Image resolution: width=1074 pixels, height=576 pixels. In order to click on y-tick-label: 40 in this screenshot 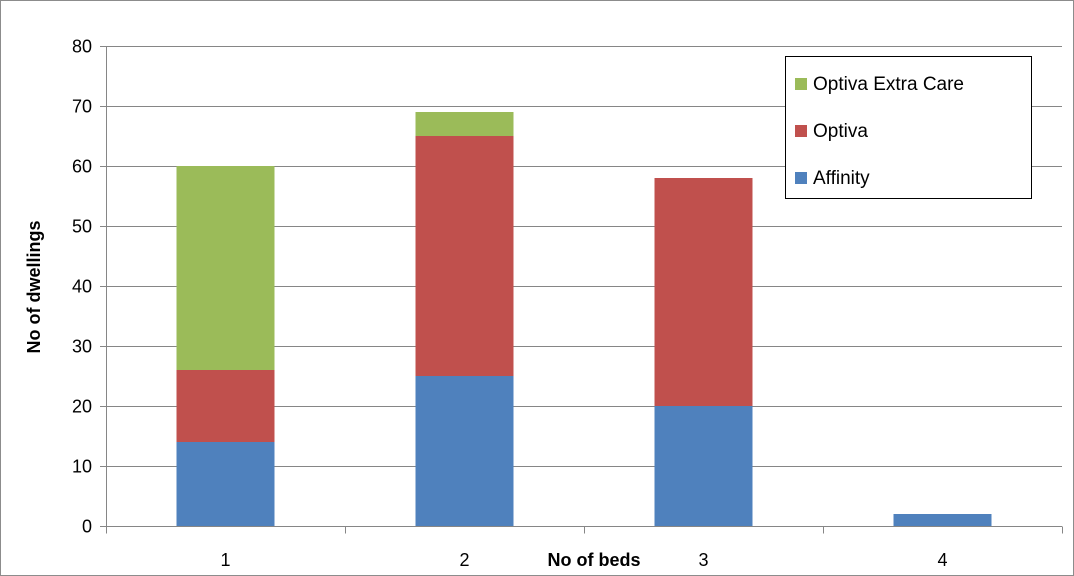, I will do `click(82, 287)`.